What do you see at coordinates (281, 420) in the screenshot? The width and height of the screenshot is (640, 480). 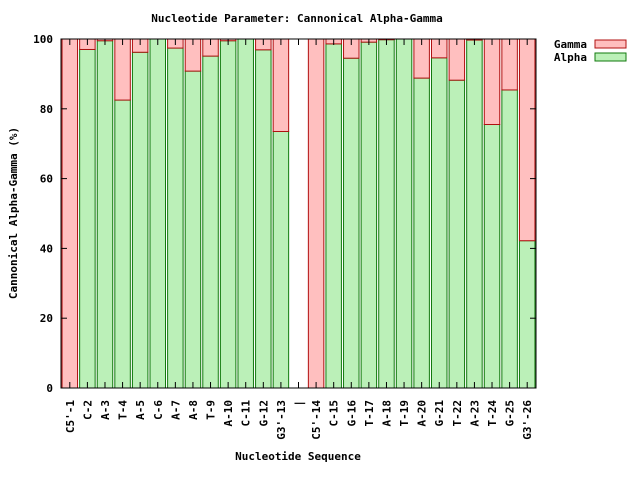 I see `x-tick-label-12: G3'-13` at bounding box center [281, 420].